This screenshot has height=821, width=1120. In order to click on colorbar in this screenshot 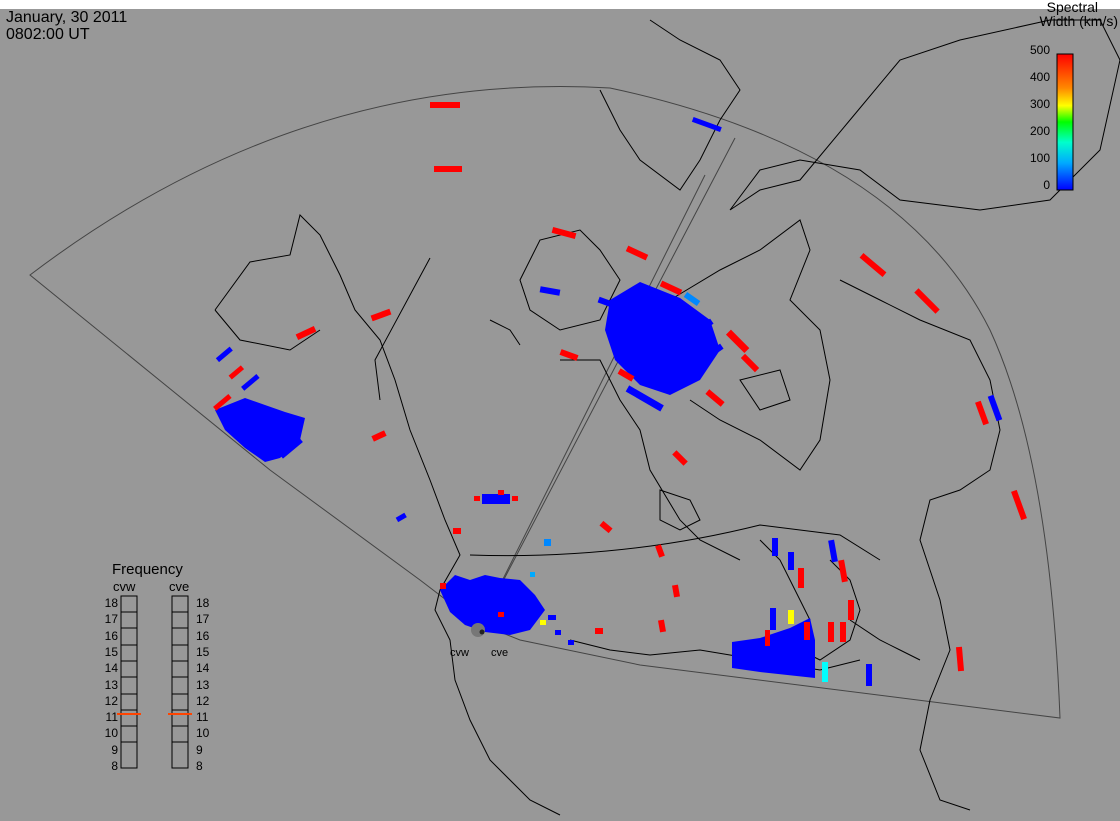, I will do `click(1065, 122)`.